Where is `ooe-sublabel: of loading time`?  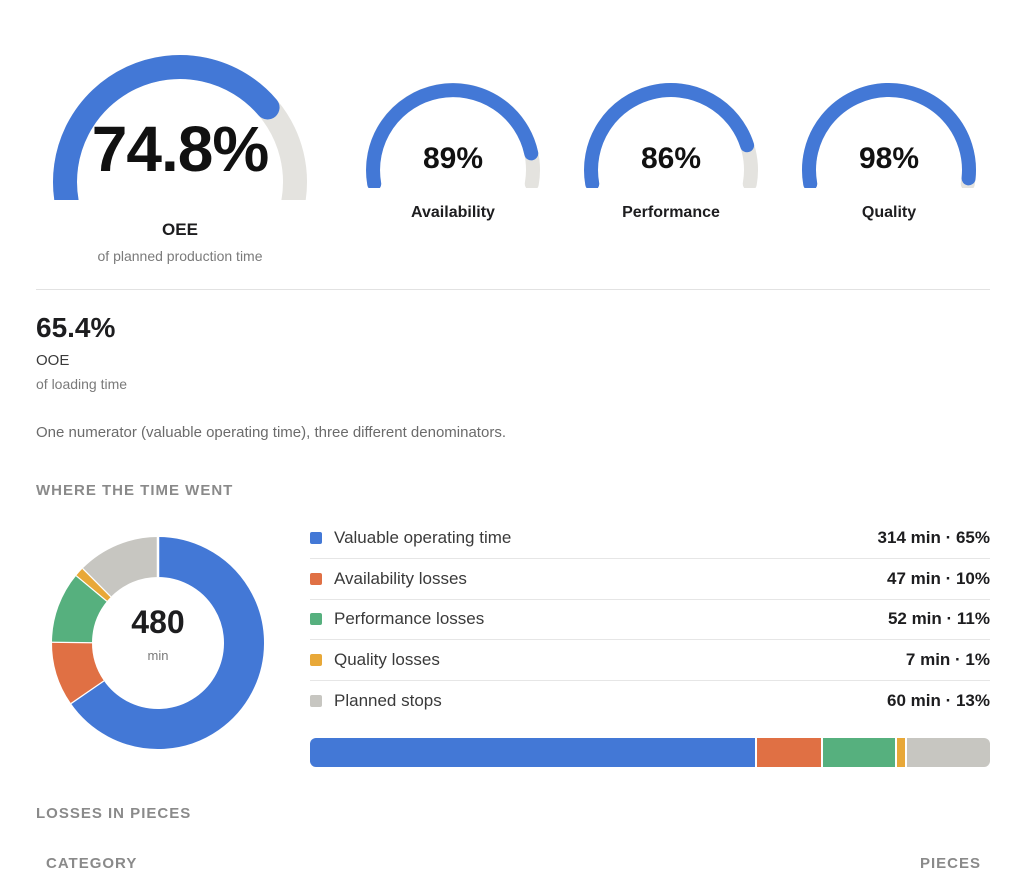 ooe-sublabel: of loading time is located at coordinates (82, 384).